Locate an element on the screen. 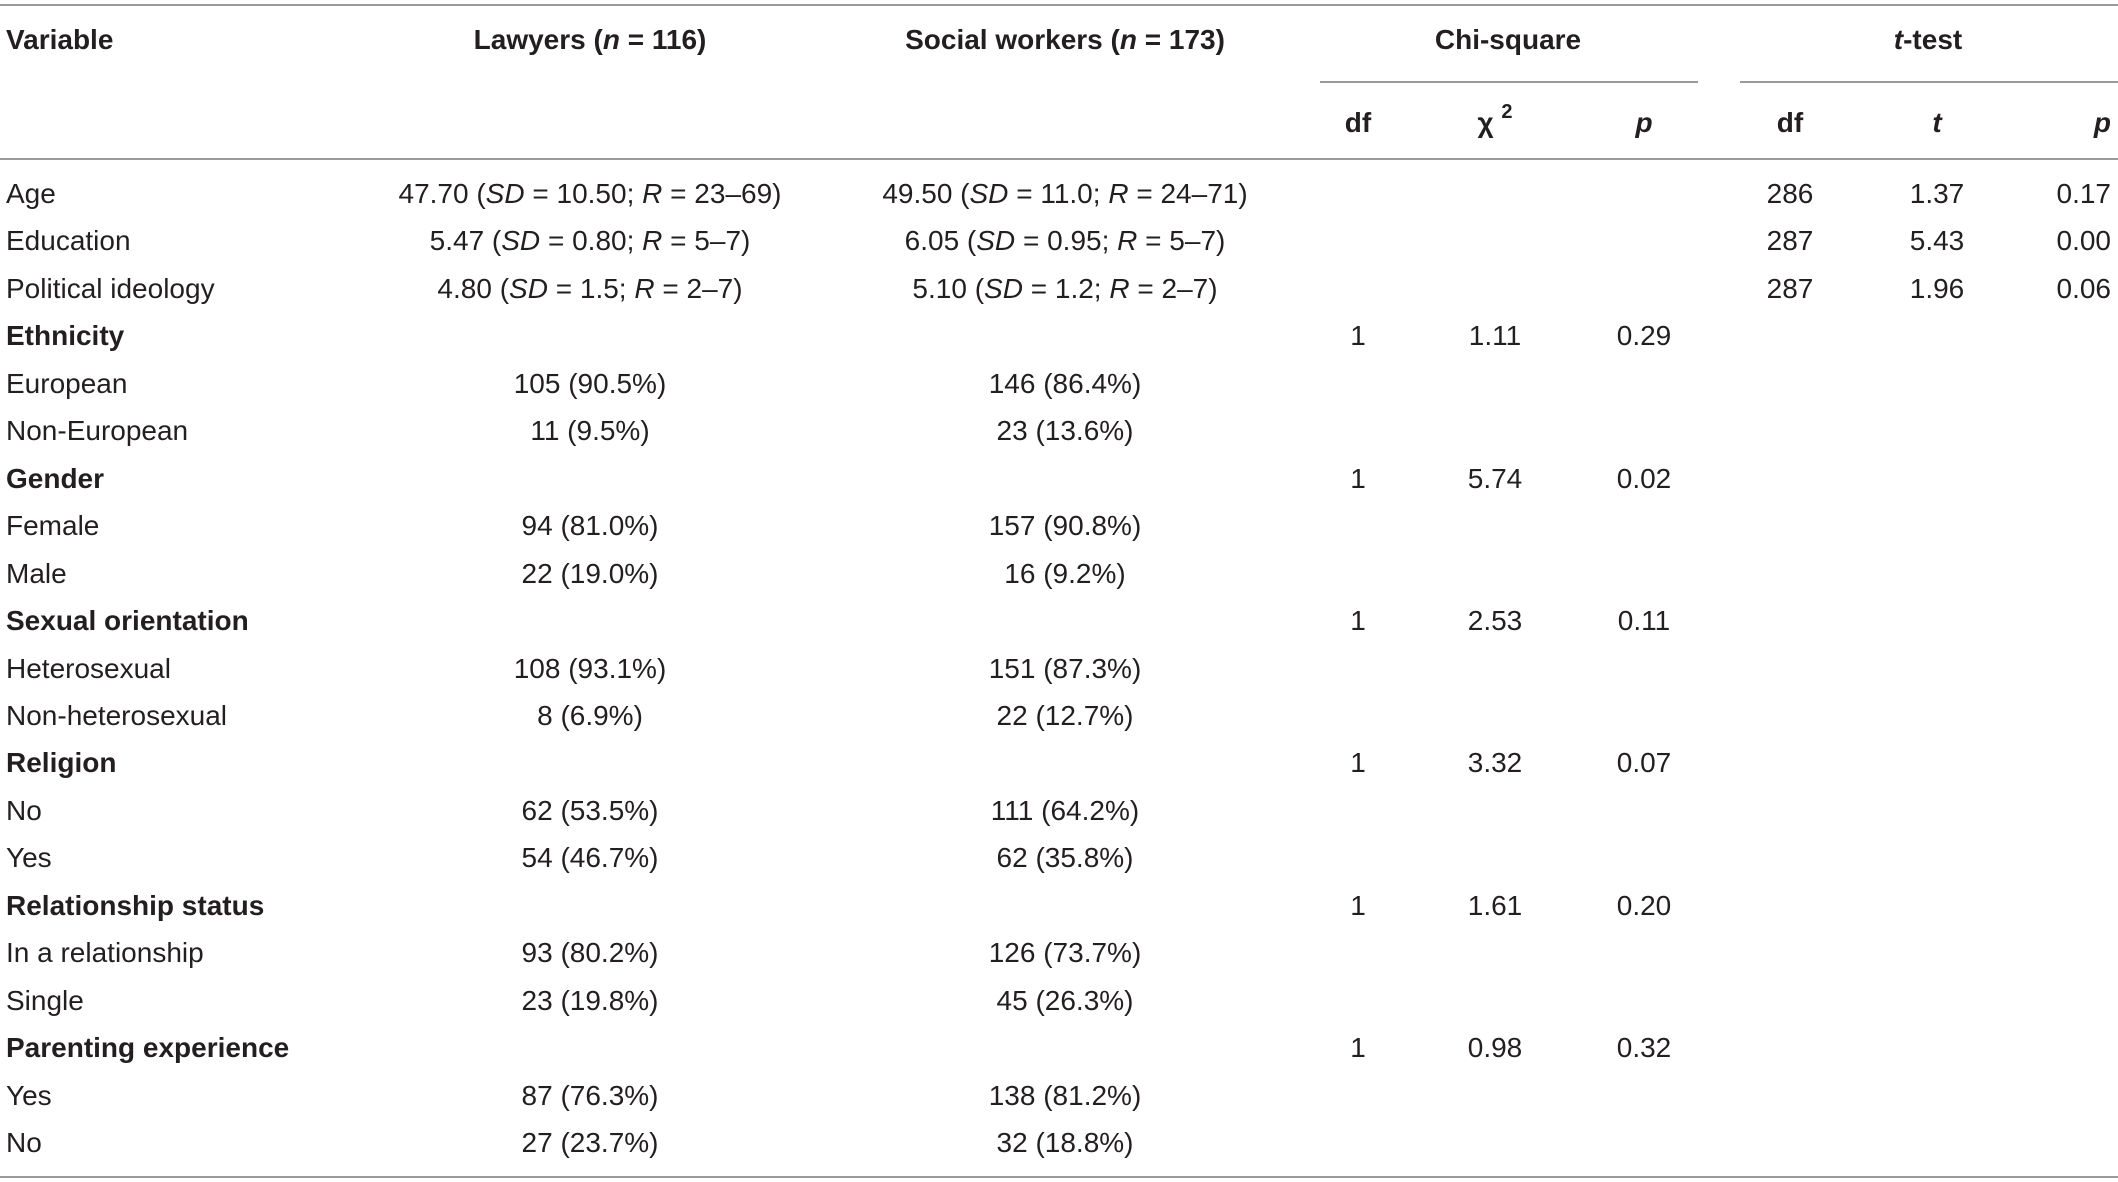 This screenshot has width=2118, height=1182. cell-chi-p: 0.11 is located at coordinates (1644, 620).